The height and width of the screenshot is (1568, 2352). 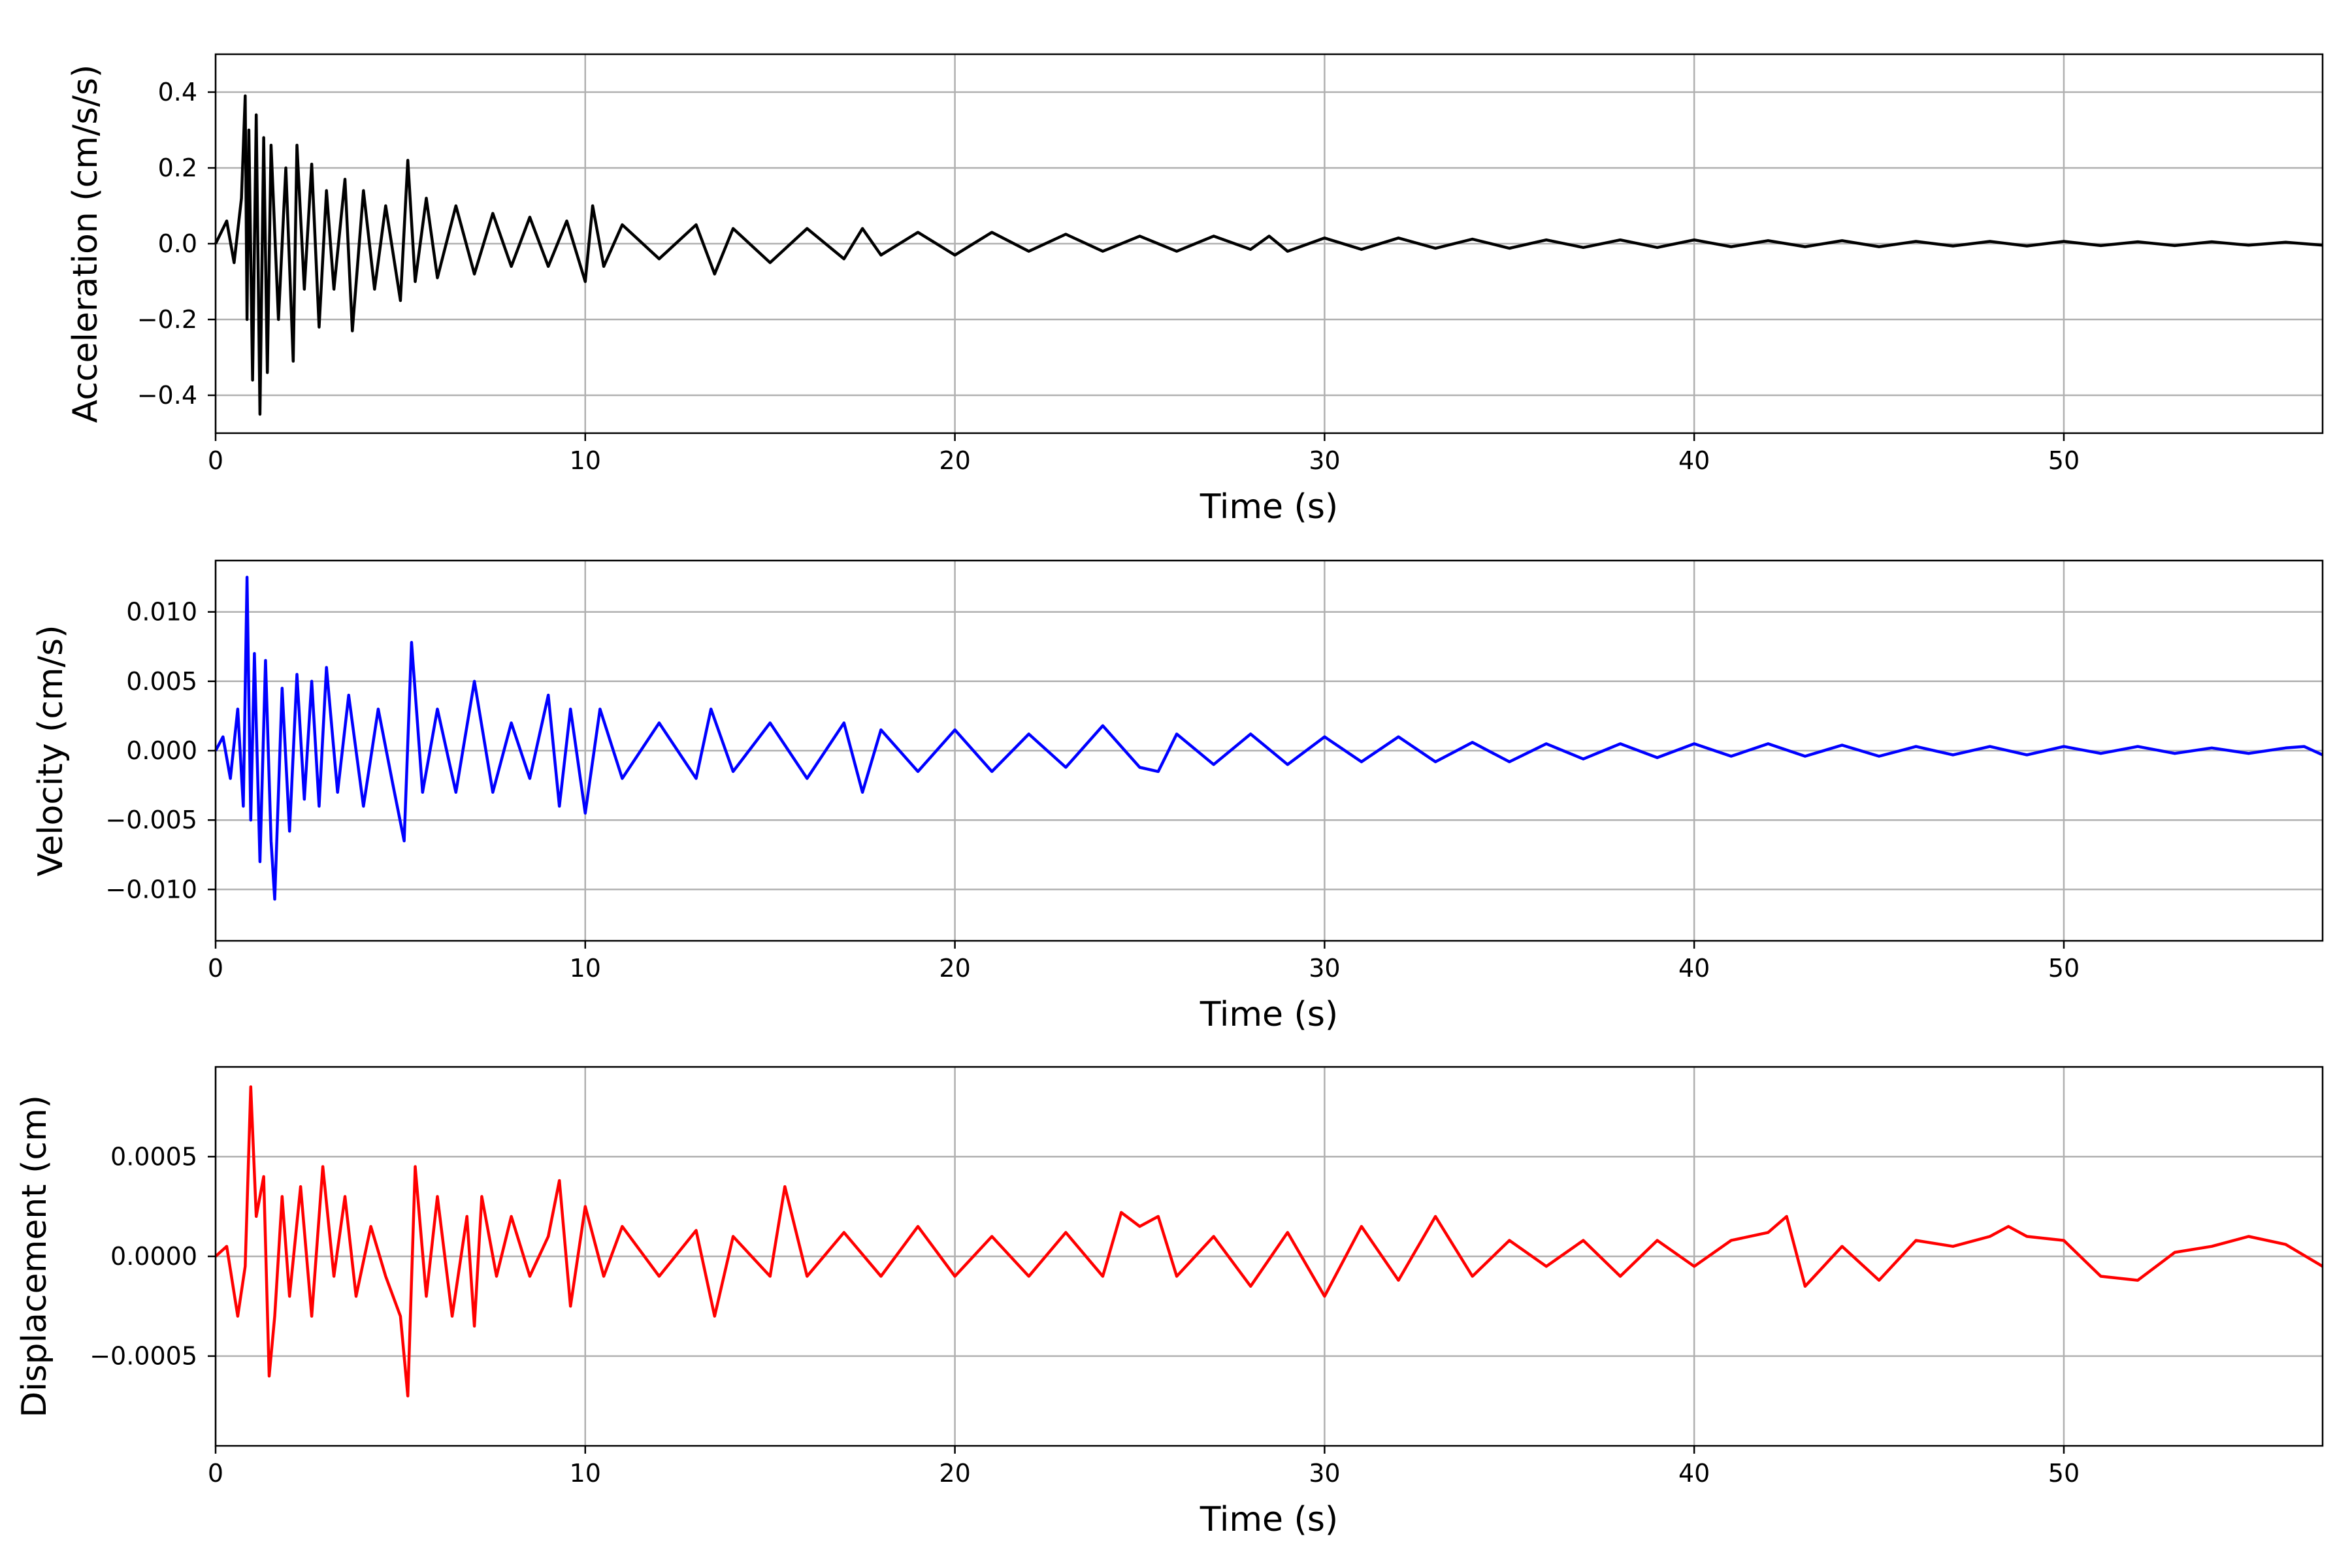 What do you see at coordinates (167, 395) in the screenshot?
I see `acceleration-ytick-label-0: −0.4` at bounding box center [167, 395].